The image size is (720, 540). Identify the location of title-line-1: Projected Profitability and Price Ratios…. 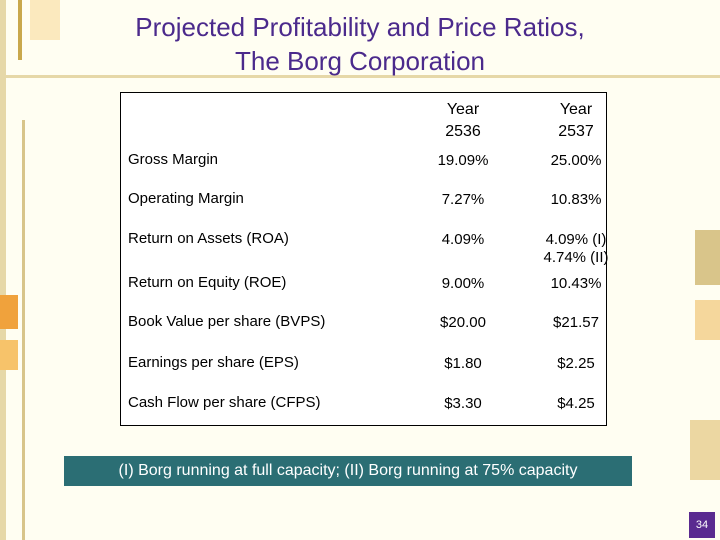
(360, 27).